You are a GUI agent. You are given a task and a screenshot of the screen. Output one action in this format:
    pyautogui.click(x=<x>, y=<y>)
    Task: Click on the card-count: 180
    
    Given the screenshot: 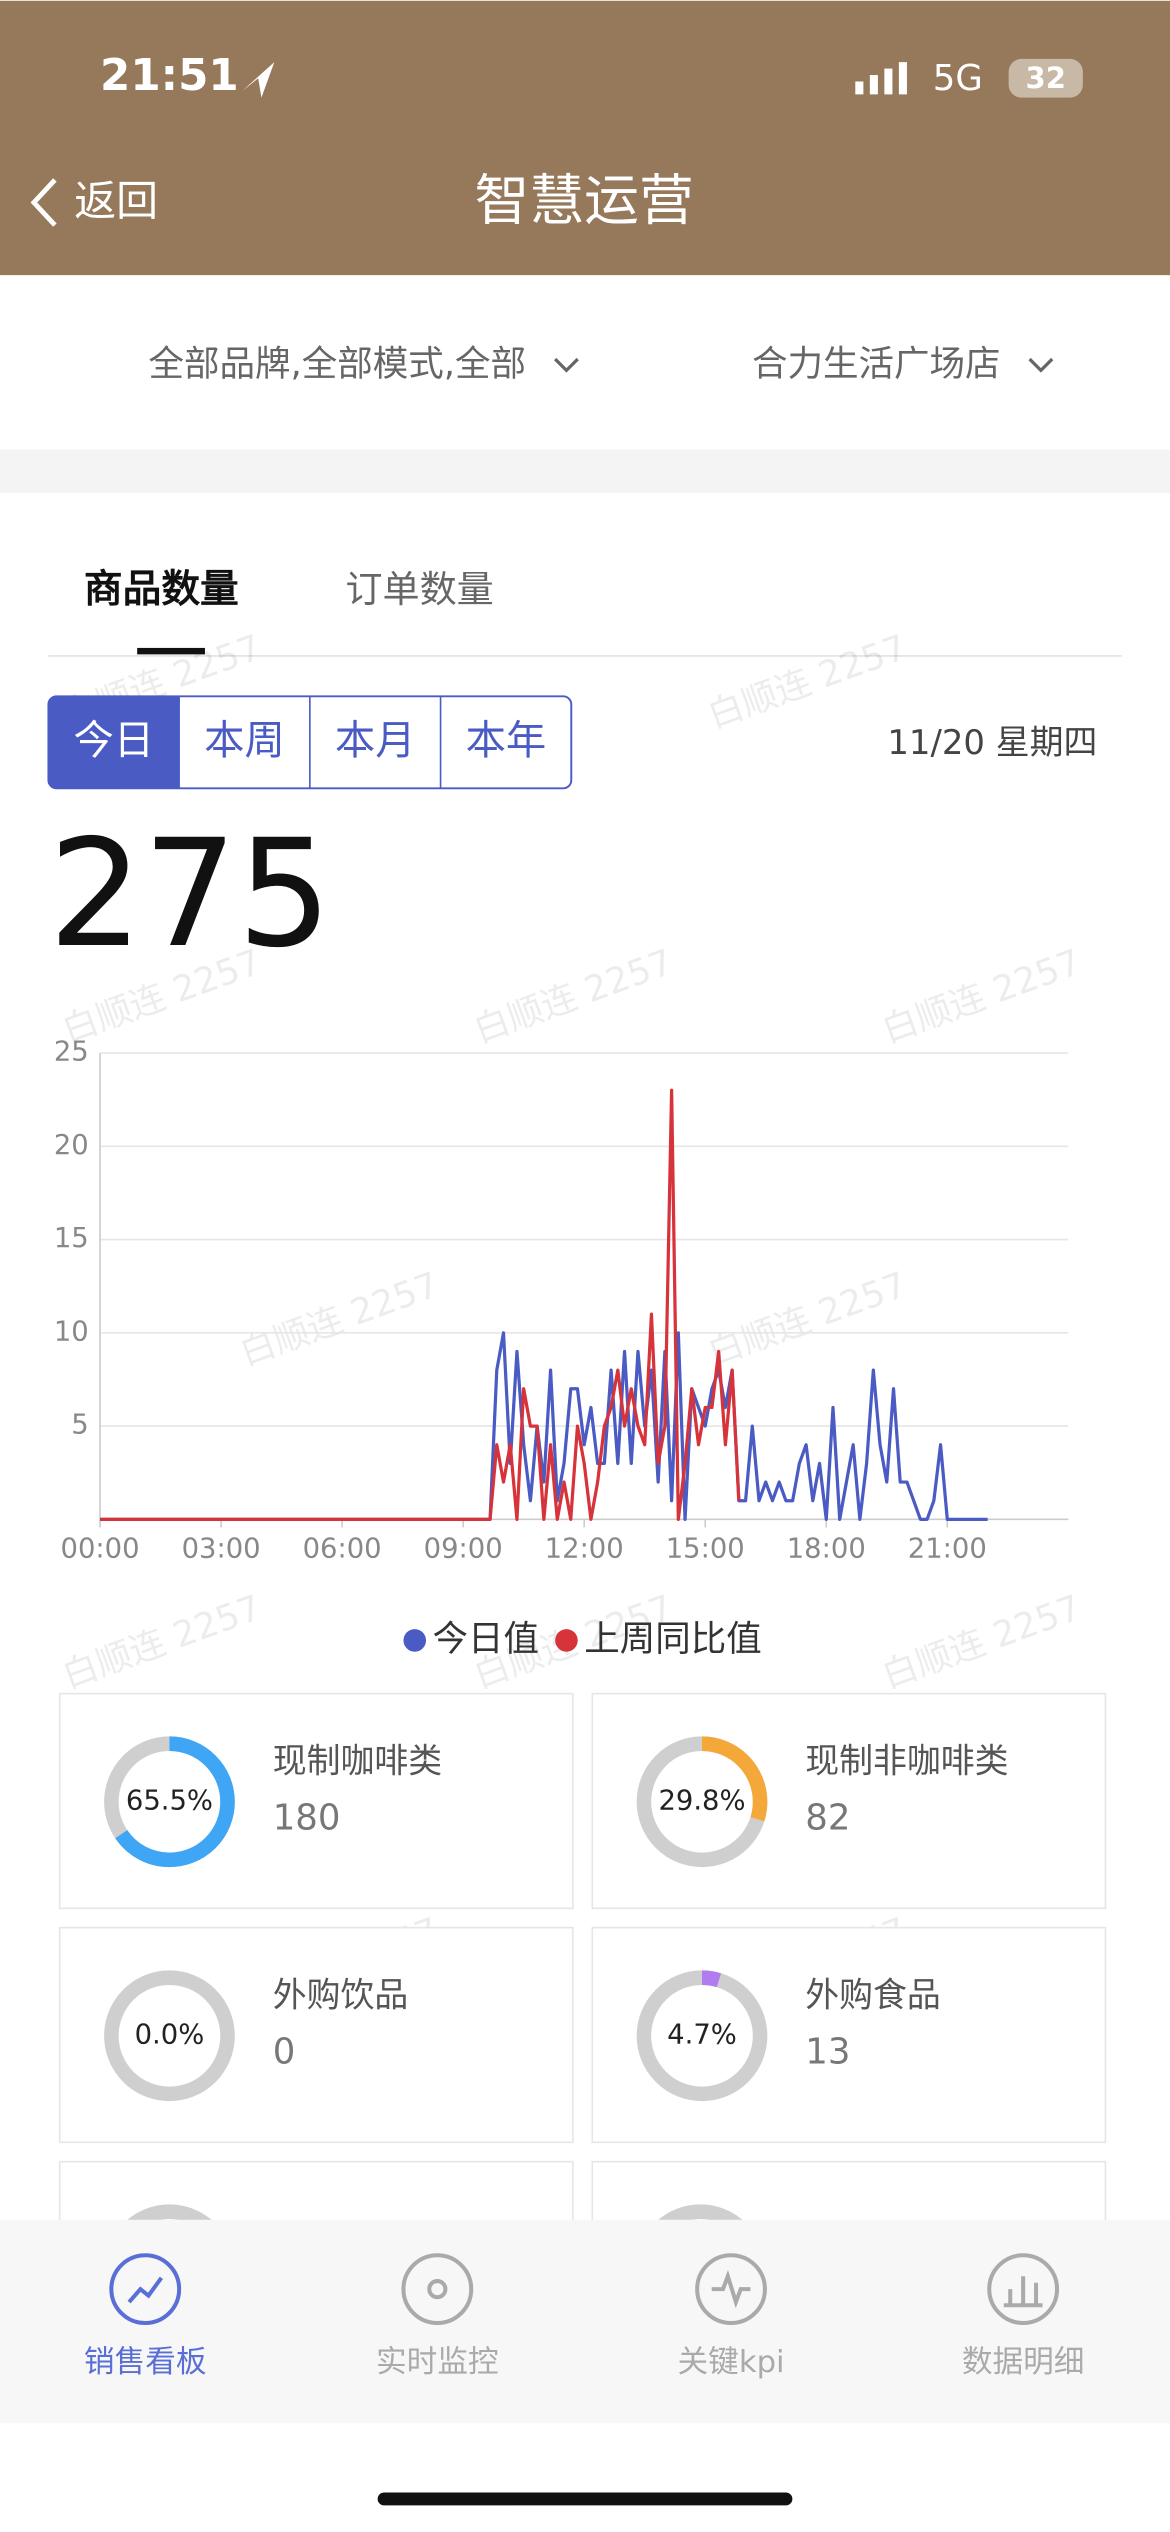 What is the action you would take?
    pyautogui.click(x=307, y=1818)
    